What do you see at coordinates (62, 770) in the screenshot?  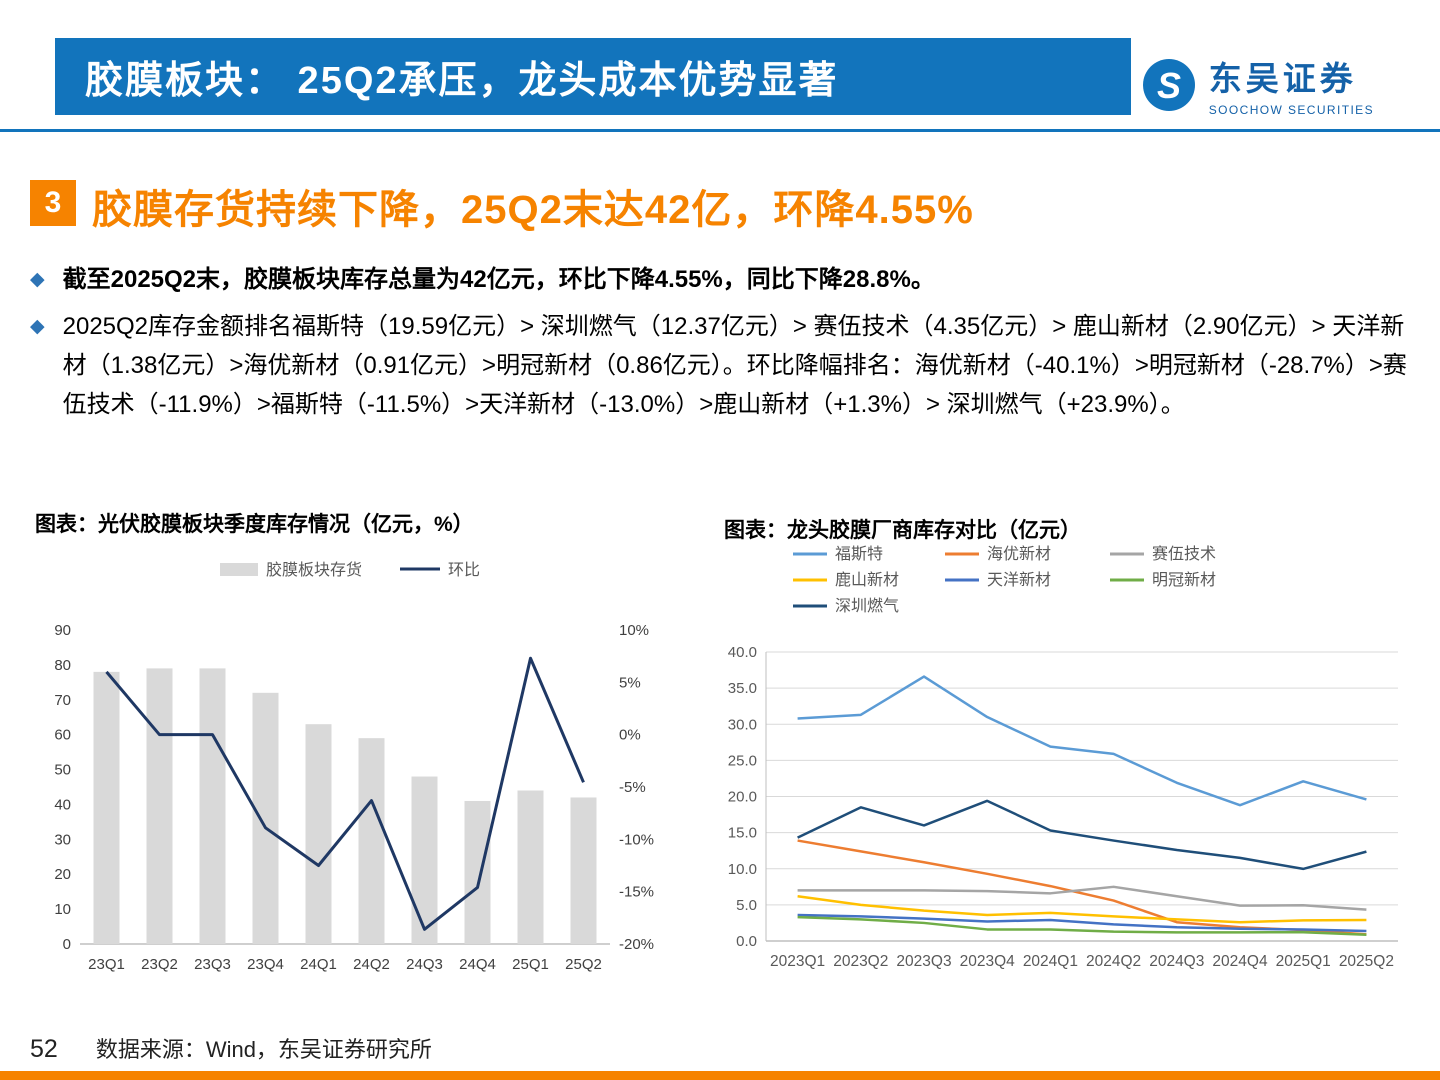 I see `svg-text: 50` at bounding box center [62, 770].